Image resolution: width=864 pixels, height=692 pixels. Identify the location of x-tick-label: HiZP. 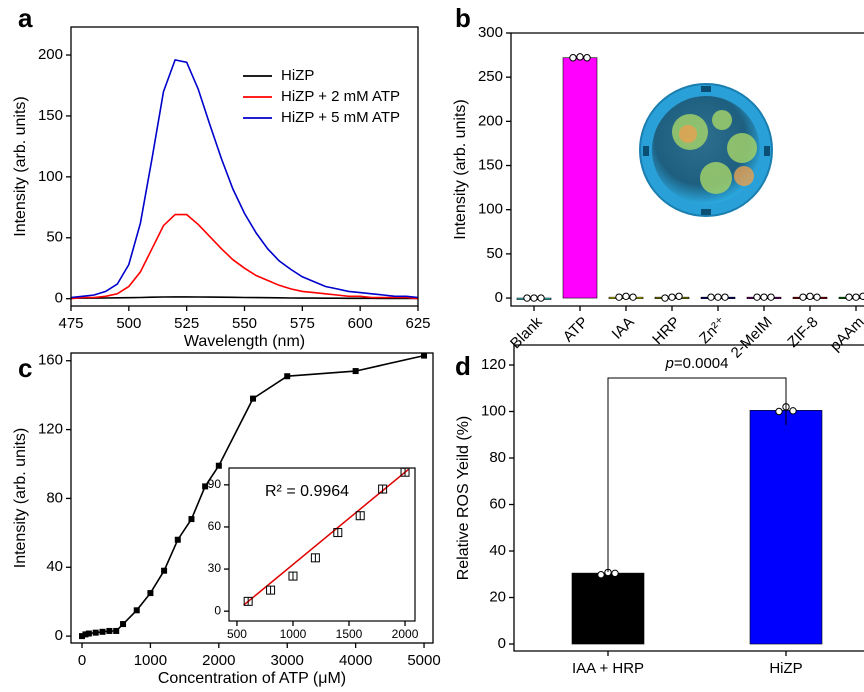
(785, 668).